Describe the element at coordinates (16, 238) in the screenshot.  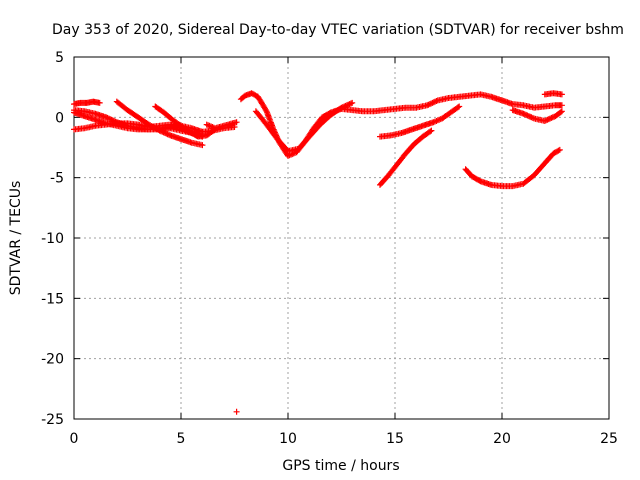
I see `y-axis-label: SDTVAR / TECUs` at that location.